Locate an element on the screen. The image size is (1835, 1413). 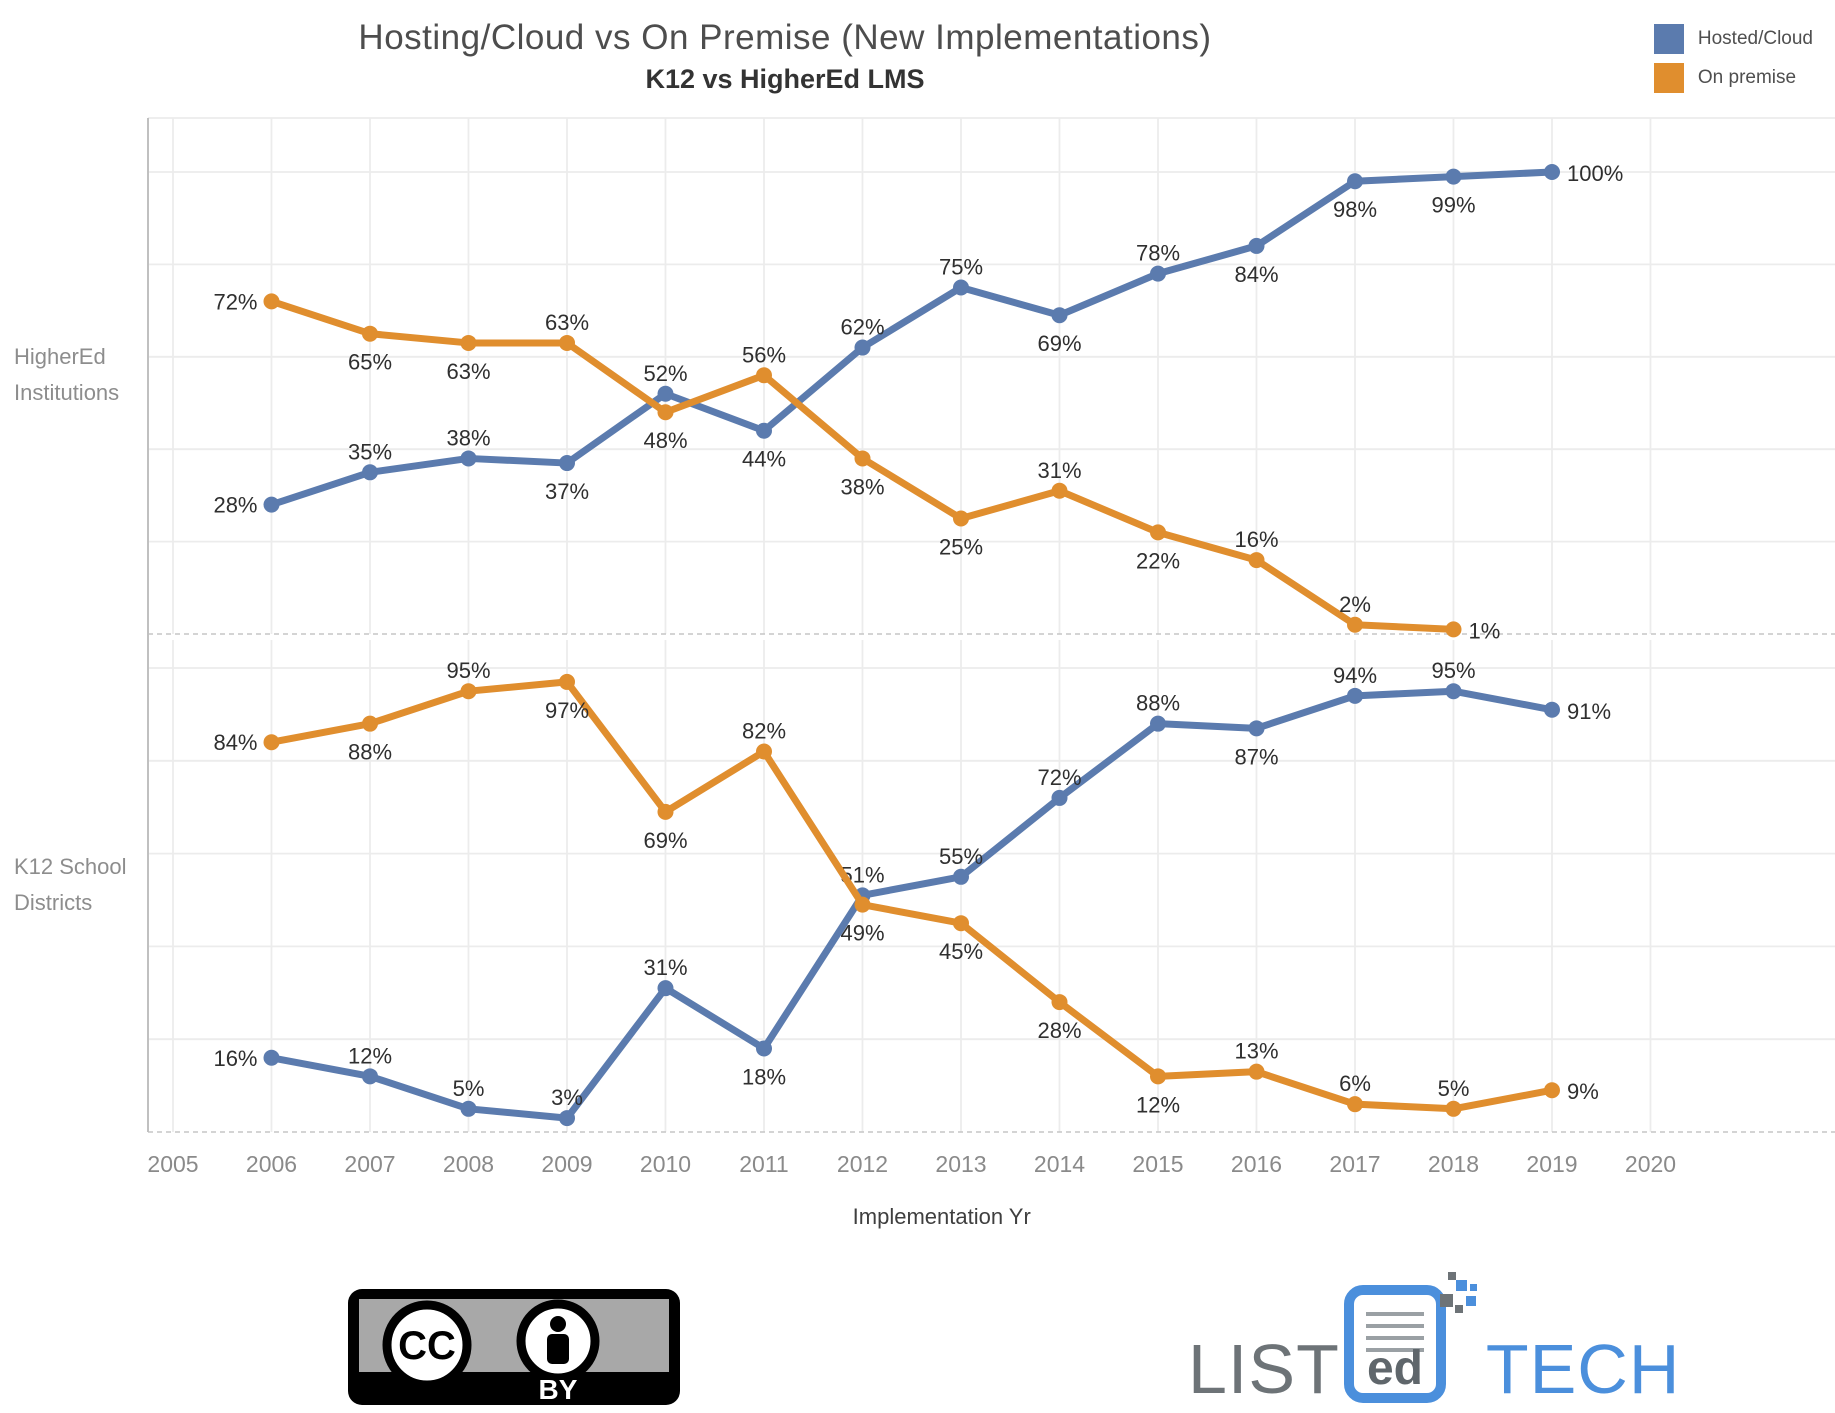
svg-text: 2016 is located at coordinates (1256, 1164).